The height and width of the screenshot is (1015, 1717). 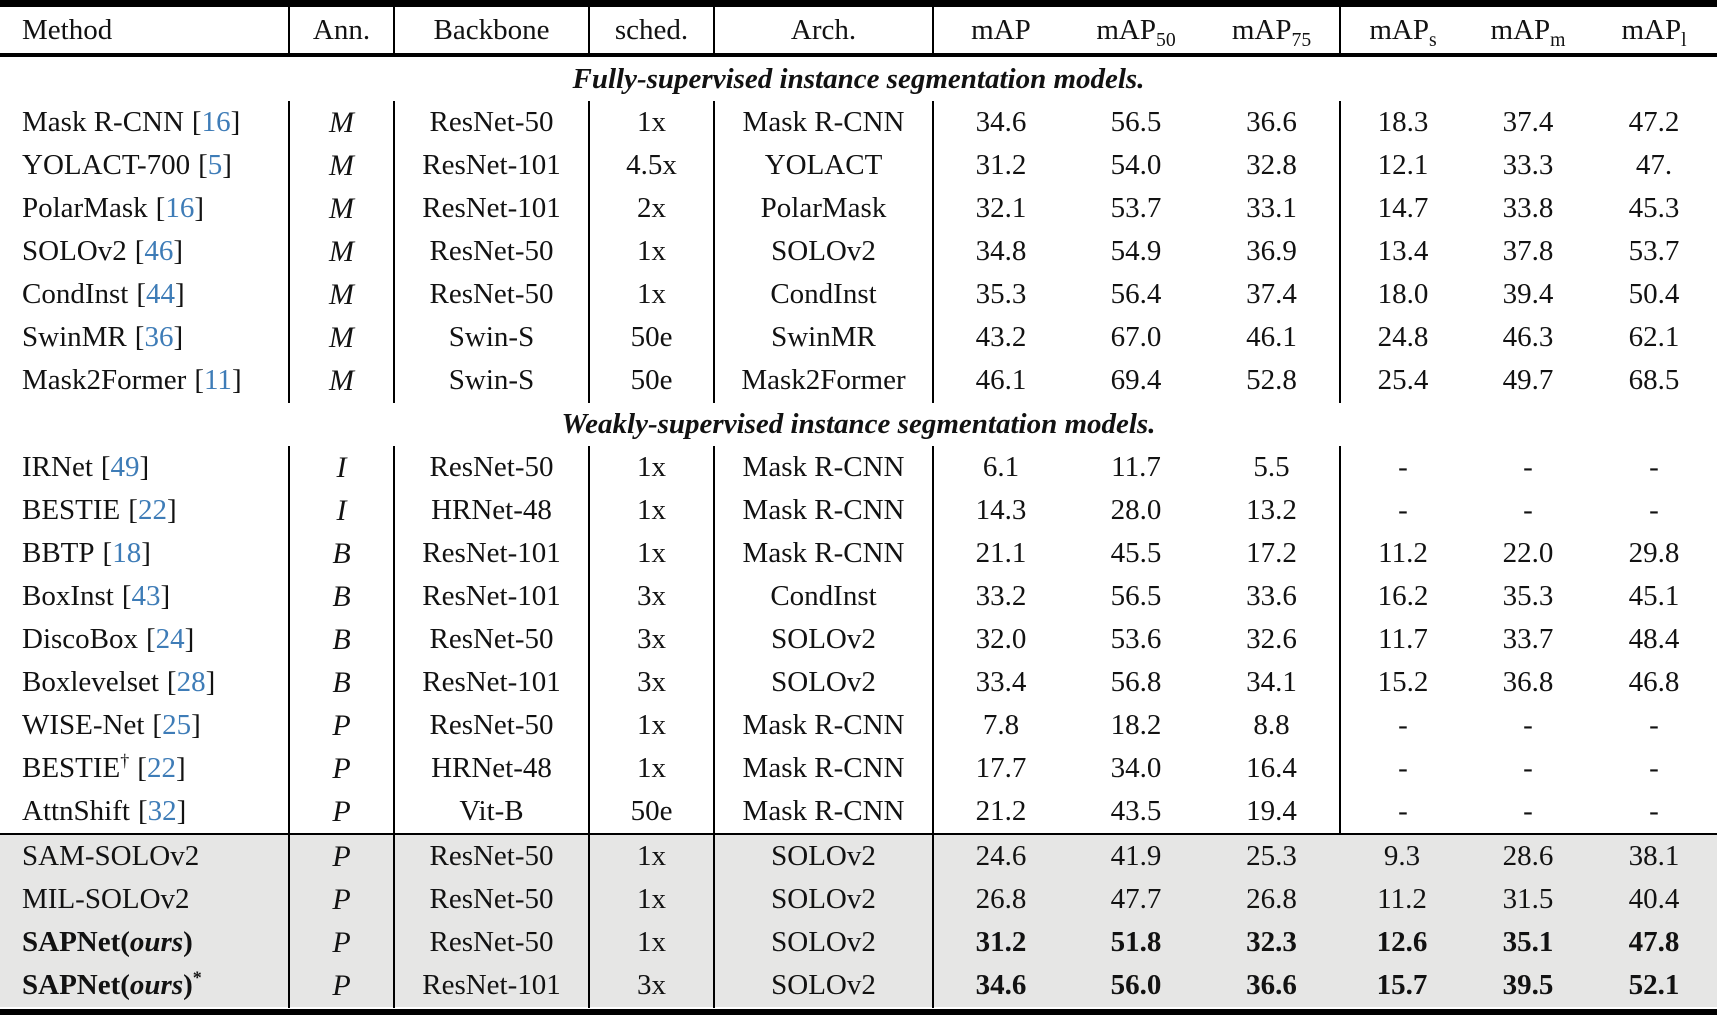 What do you see at coordinates (650, 900) in the screenshot?
I see `schedule-cell: 1x` at bounding box center [650, 900].